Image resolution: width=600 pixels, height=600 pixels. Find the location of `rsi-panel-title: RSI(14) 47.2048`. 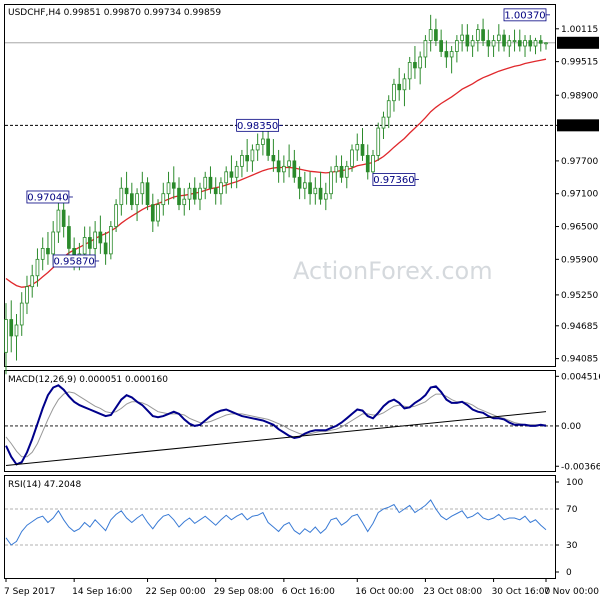

rsi-panel-title: RSI(14) 47.2048 is located at coordinates (44, 485).